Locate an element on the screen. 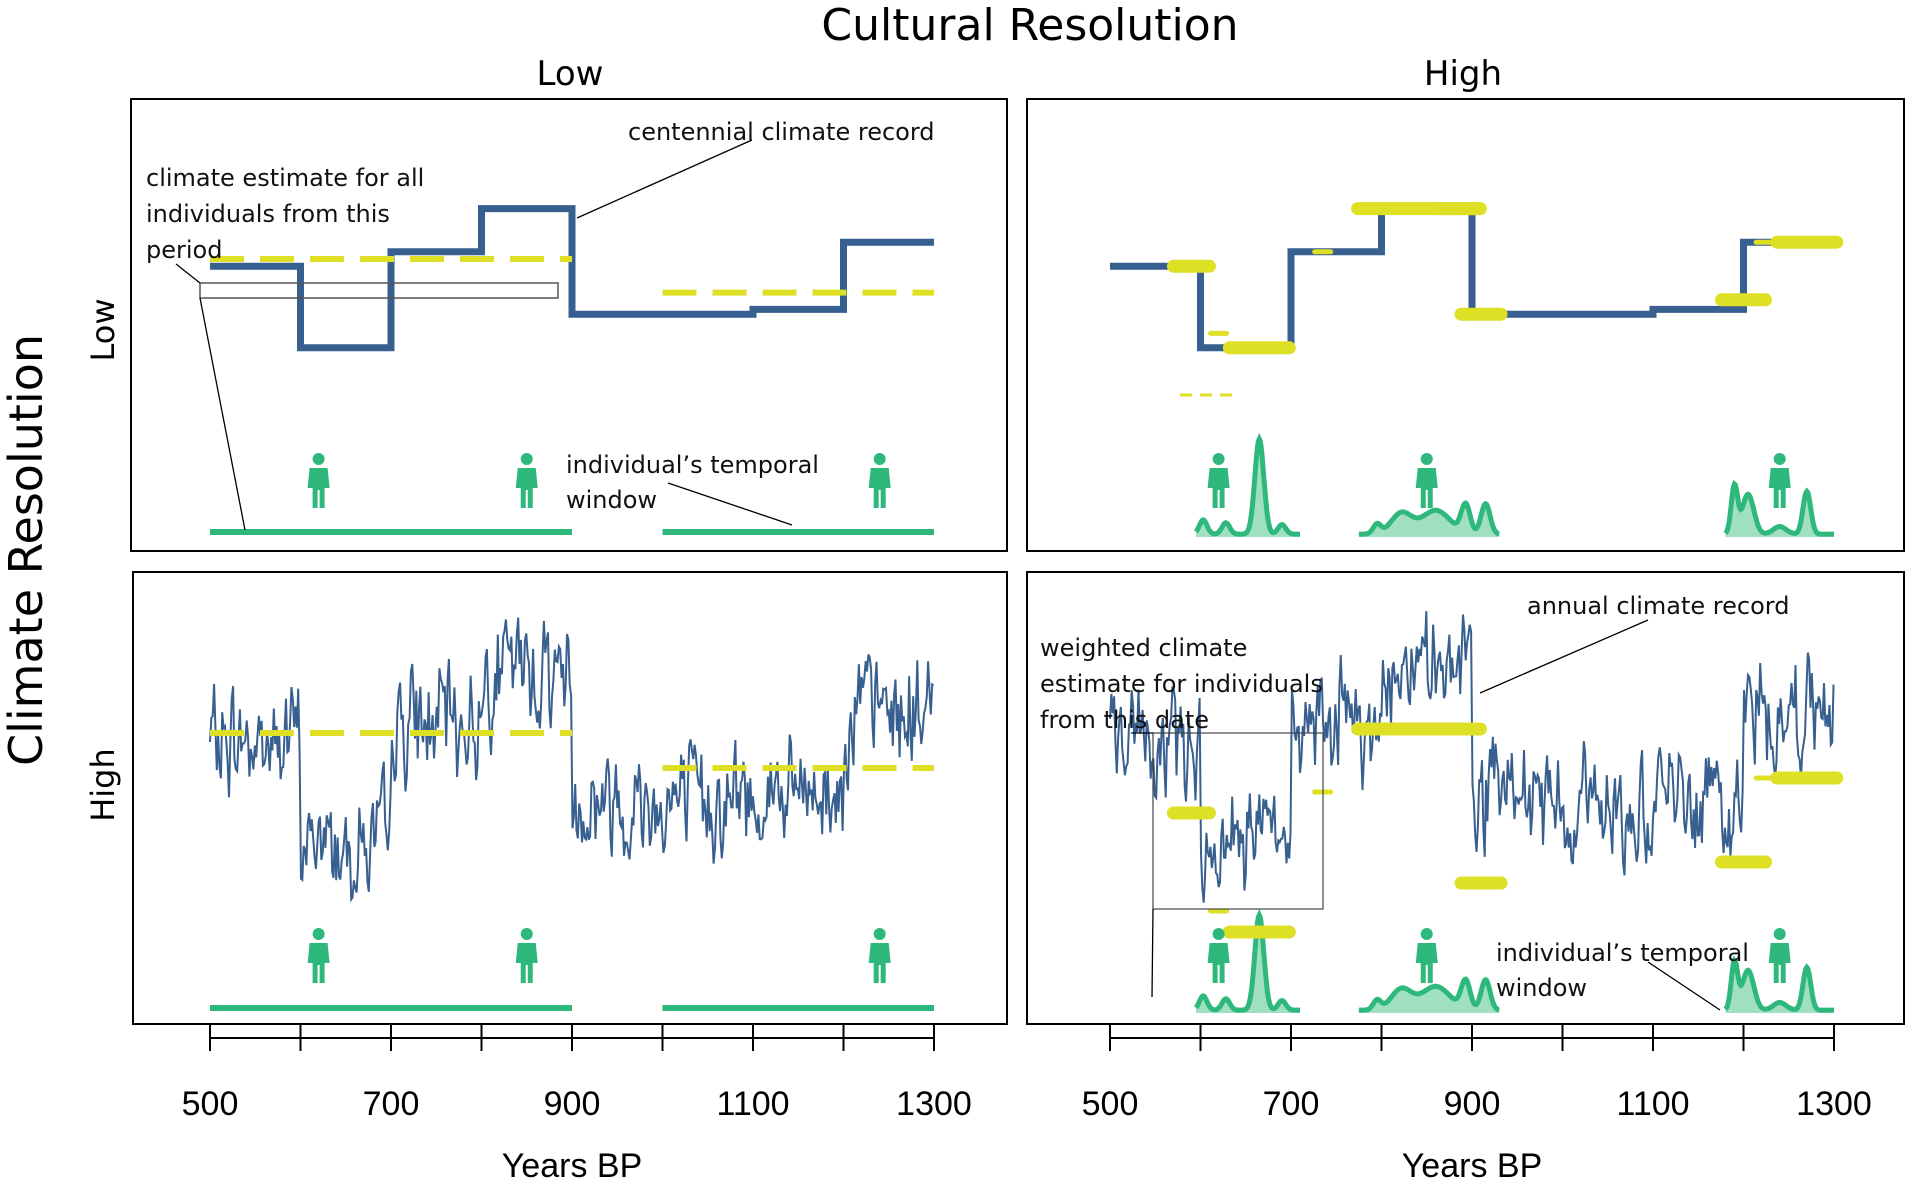 The height and width of the screenshot is (1202, 1914). annotation-estimate-line-1: climate estimate for all is located at coordinates (285, 178).